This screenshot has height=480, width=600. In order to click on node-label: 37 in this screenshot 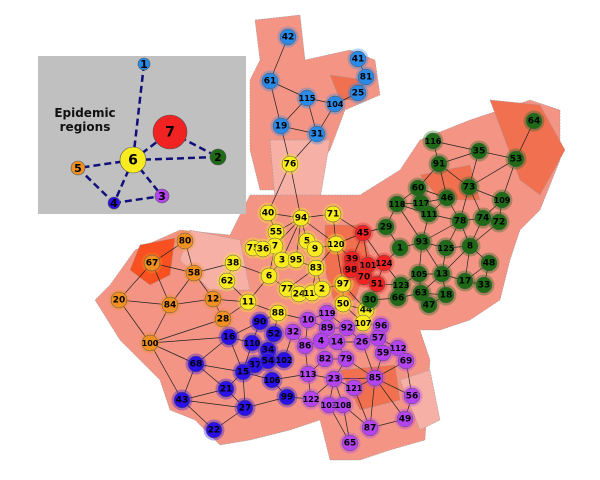, I will do `click(255, 366)`.